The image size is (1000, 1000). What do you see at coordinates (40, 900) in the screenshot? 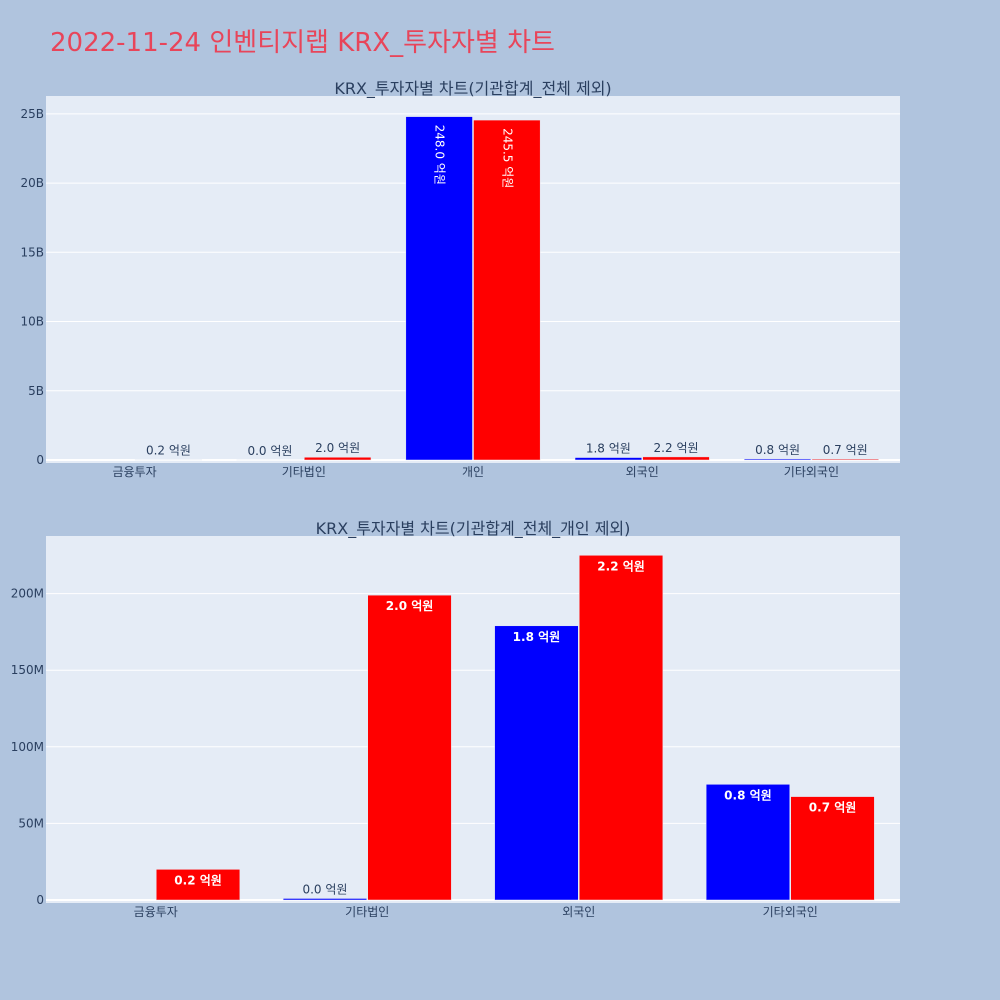
I see `y-tick-label-2-0: 0` at bounding box center [40, 900].